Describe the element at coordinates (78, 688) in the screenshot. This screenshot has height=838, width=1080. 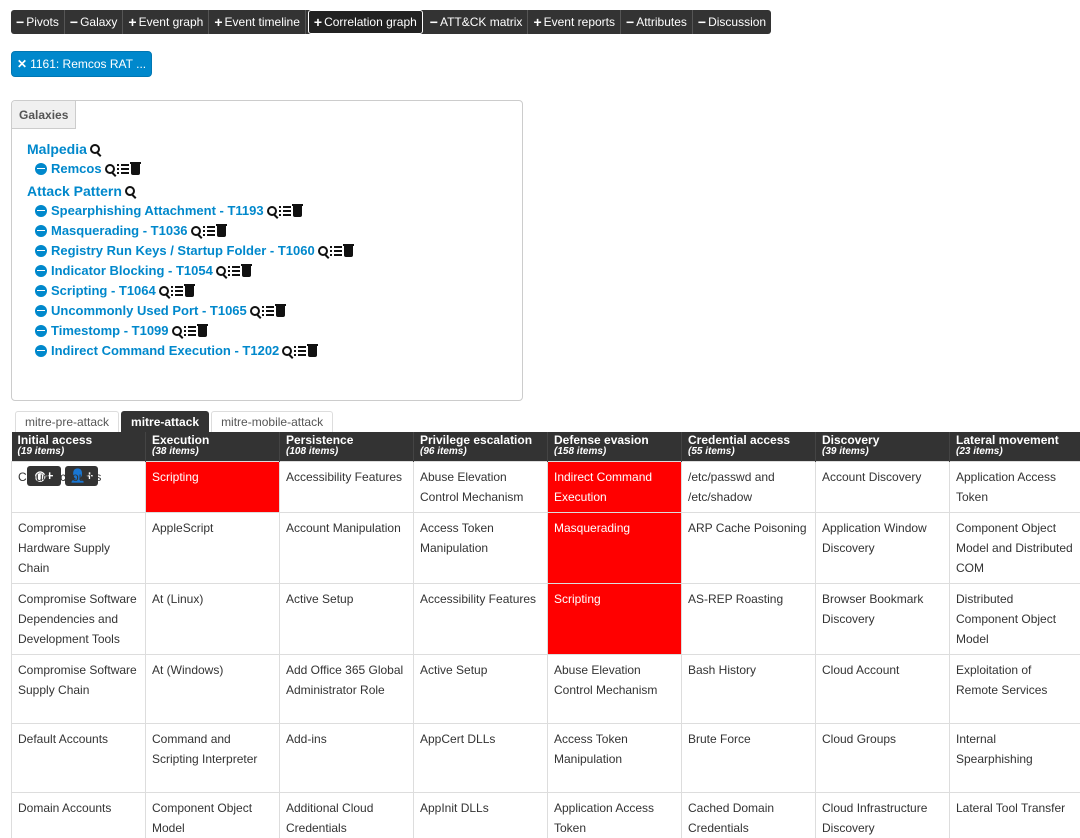
I see `matrix-cell: Compromise Software Supply Chain` at that location.